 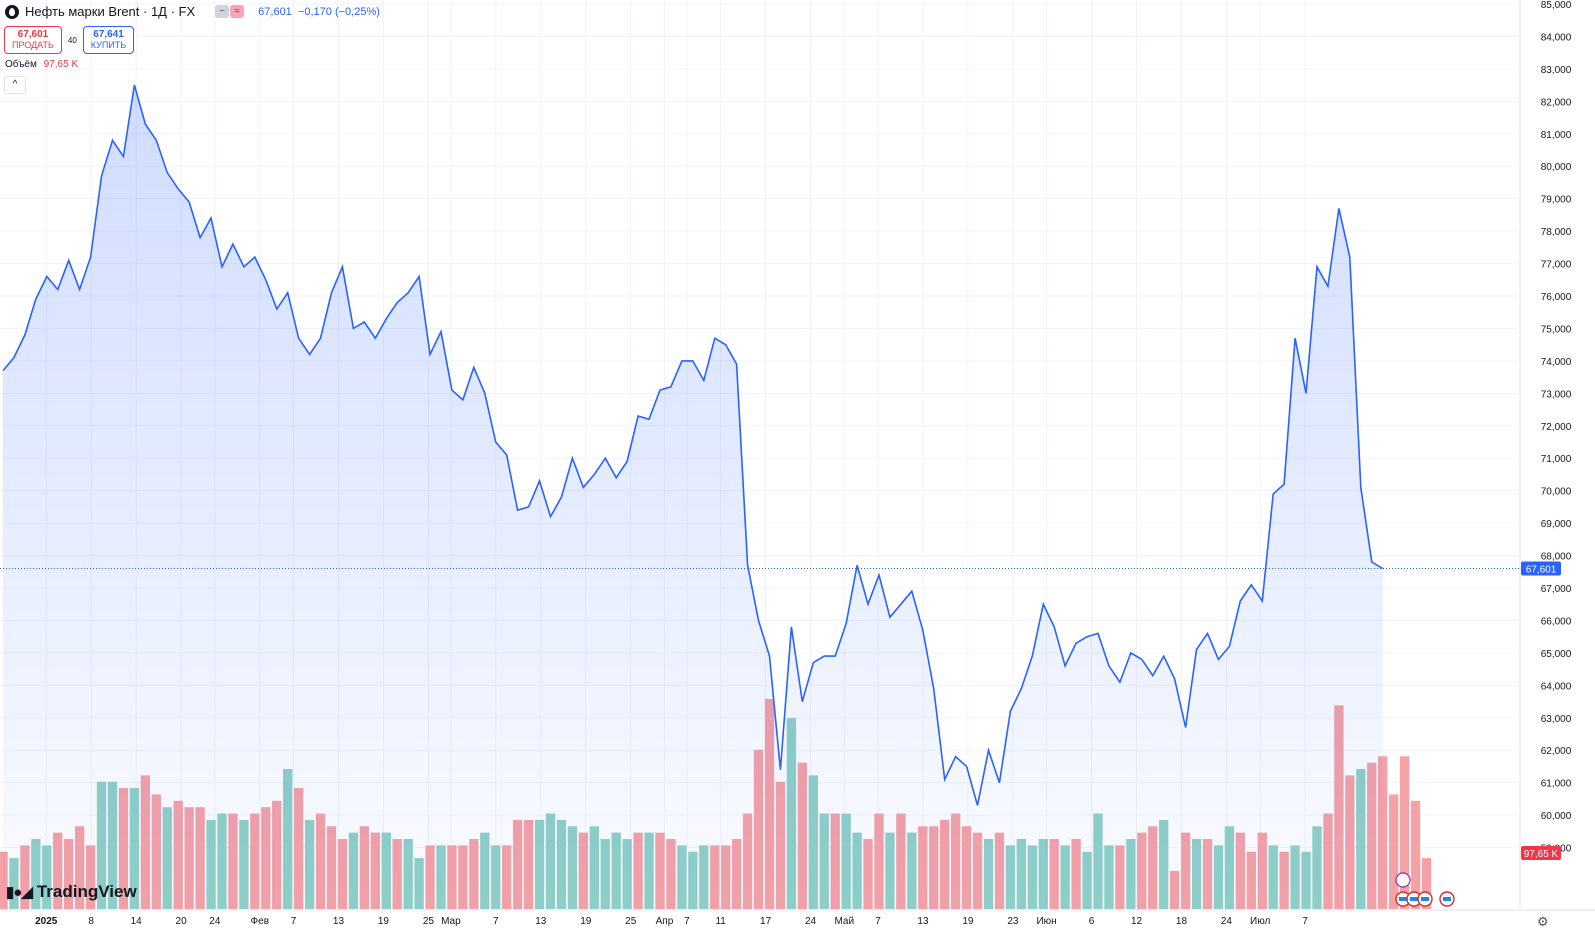 What do you see at coordinates (260, 921) in the screenshot?
I see `x-tick-label: Фев` at bounding box center [260, 921].